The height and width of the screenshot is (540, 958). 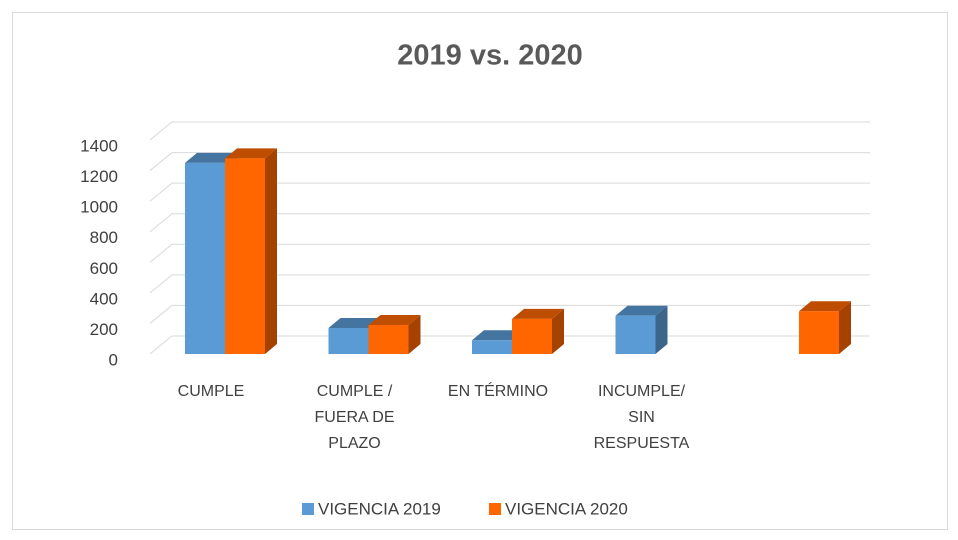 What do you see at coordinates (104, 298) in the screenshot?
I see `y-tick-label: 400` at bounding box center [104, 298].